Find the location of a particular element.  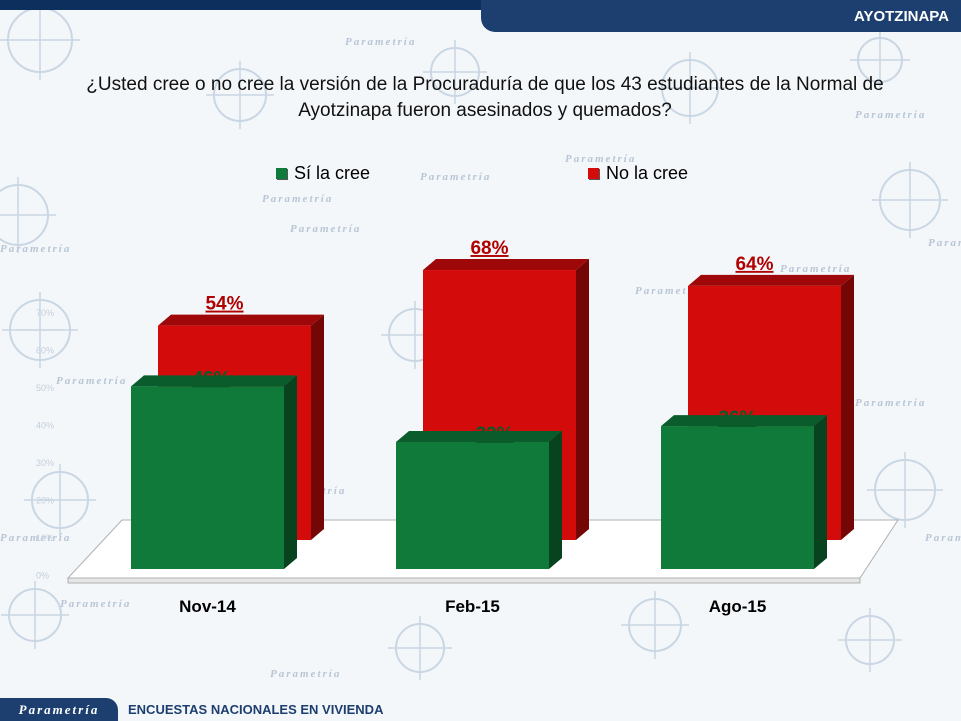

category-label: Feb-15 is located at coordinates (472, 606).